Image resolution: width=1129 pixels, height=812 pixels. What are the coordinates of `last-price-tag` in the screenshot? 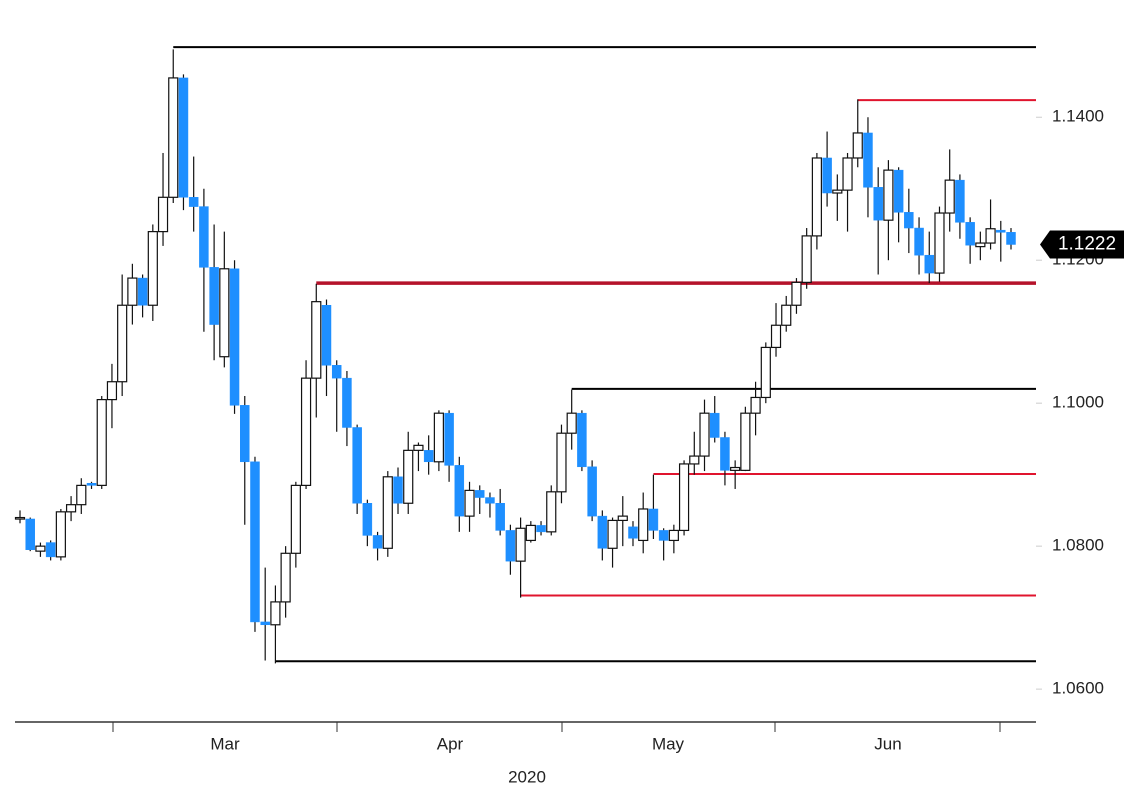 It's located at (1082, 244).